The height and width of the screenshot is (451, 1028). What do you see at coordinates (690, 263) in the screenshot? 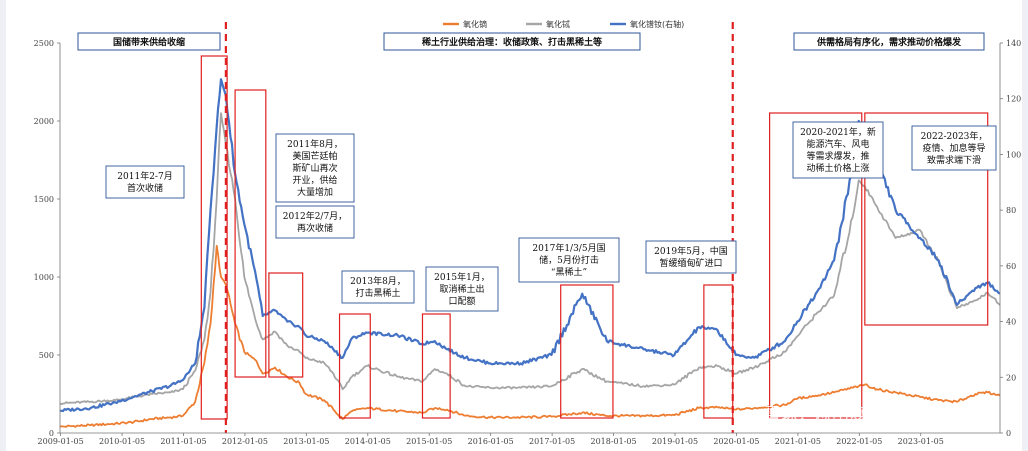
I see `annotation-text: 暂缓缅甸矿进口` at bounding box center [690, 263].